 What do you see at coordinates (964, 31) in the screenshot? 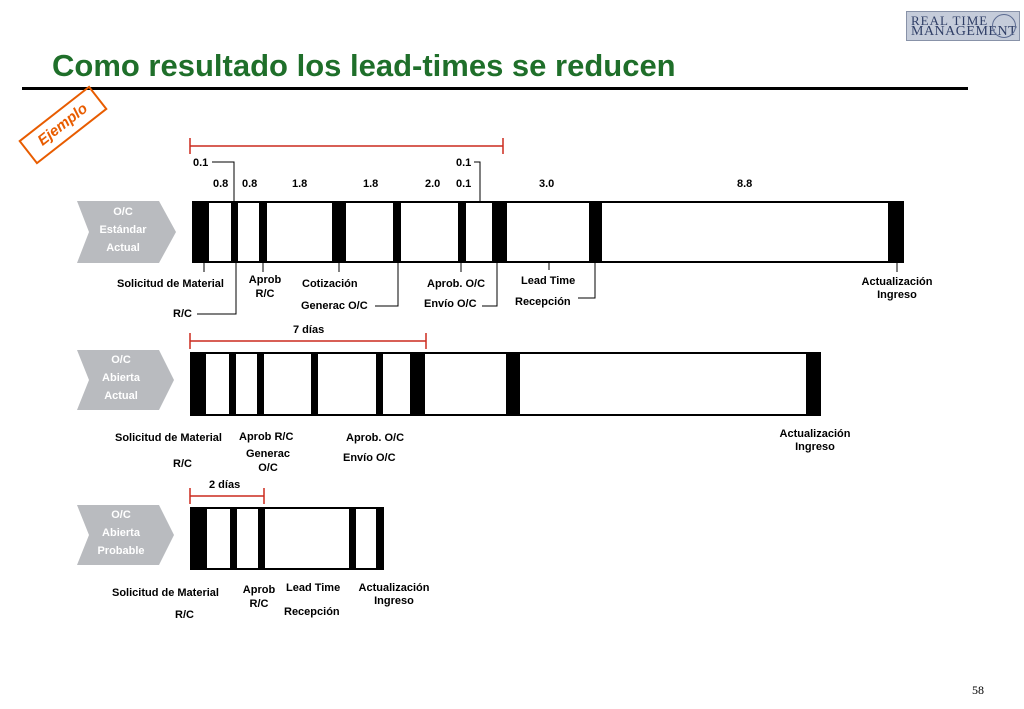
I see `logo-line-2: MANAGEMENT` at bounding box center [964, 31].